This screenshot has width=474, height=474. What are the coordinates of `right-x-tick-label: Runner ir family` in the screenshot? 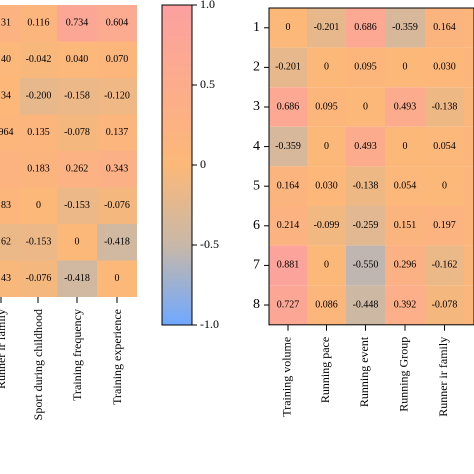 It's located at (443, 377).